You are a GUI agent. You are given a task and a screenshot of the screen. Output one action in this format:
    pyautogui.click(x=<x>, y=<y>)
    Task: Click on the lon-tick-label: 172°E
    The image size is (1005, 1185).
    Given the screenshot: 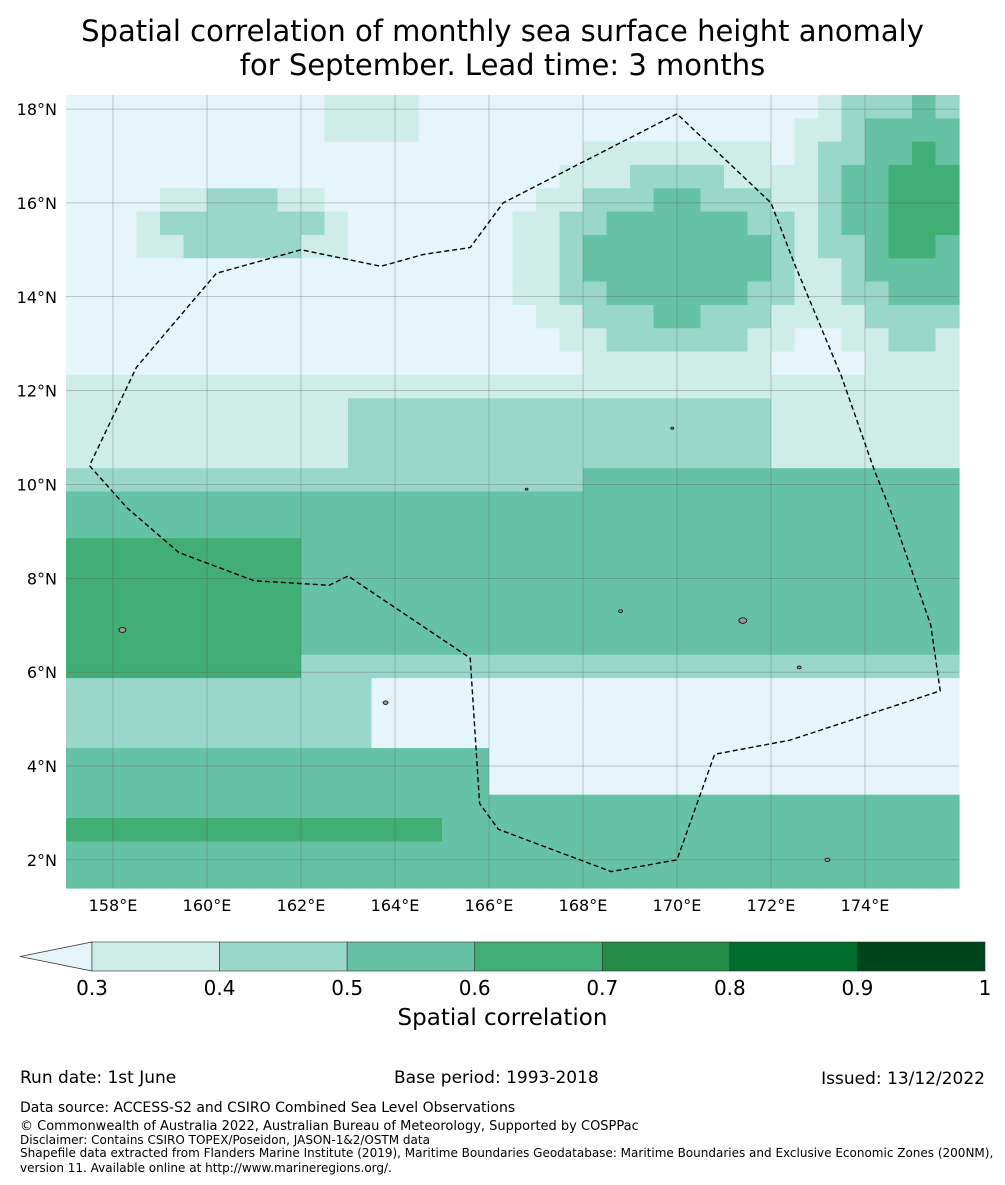 What is the action you would take?
    pyautogui.click(x=771, y=905)
    